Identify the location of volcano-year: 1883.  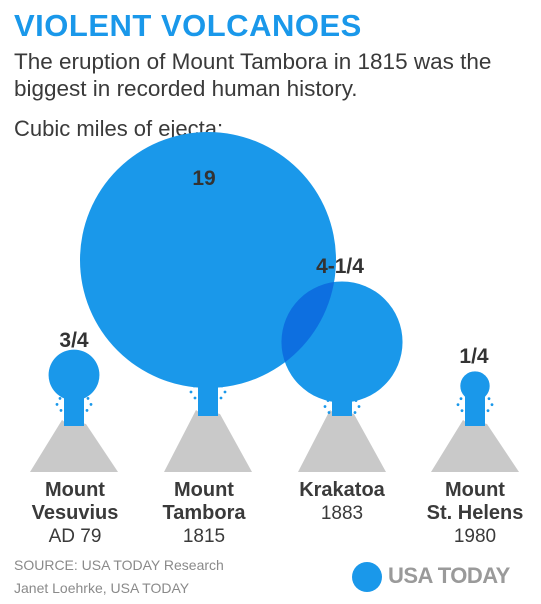
(342, 513).